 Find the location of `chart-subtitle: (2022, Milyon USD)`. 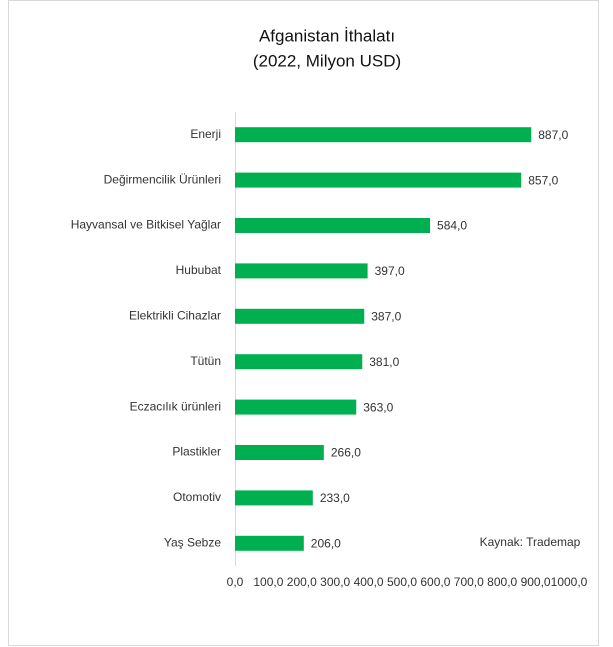

chart-subtitle: (2022, Milyon USD) is located at coordinates (327, 60).